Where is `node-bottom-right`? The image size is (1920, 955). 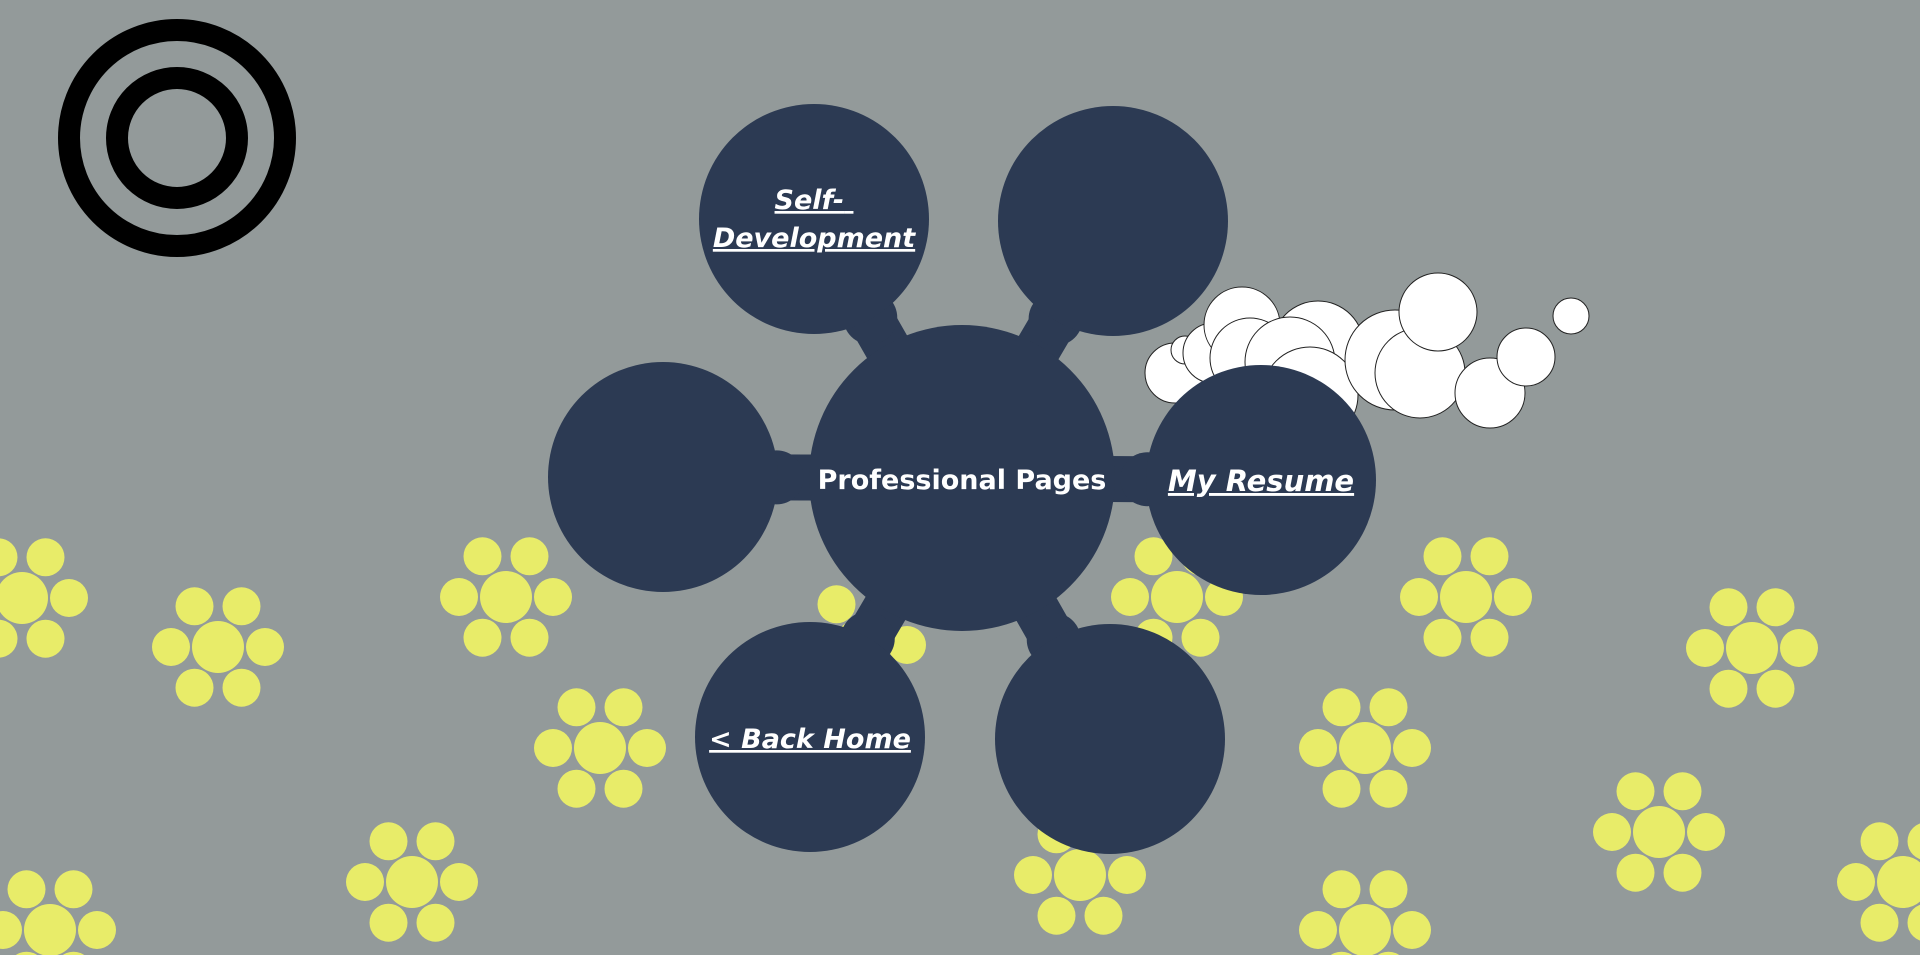
node-bottom-right is located at coordinates (1110, 739).